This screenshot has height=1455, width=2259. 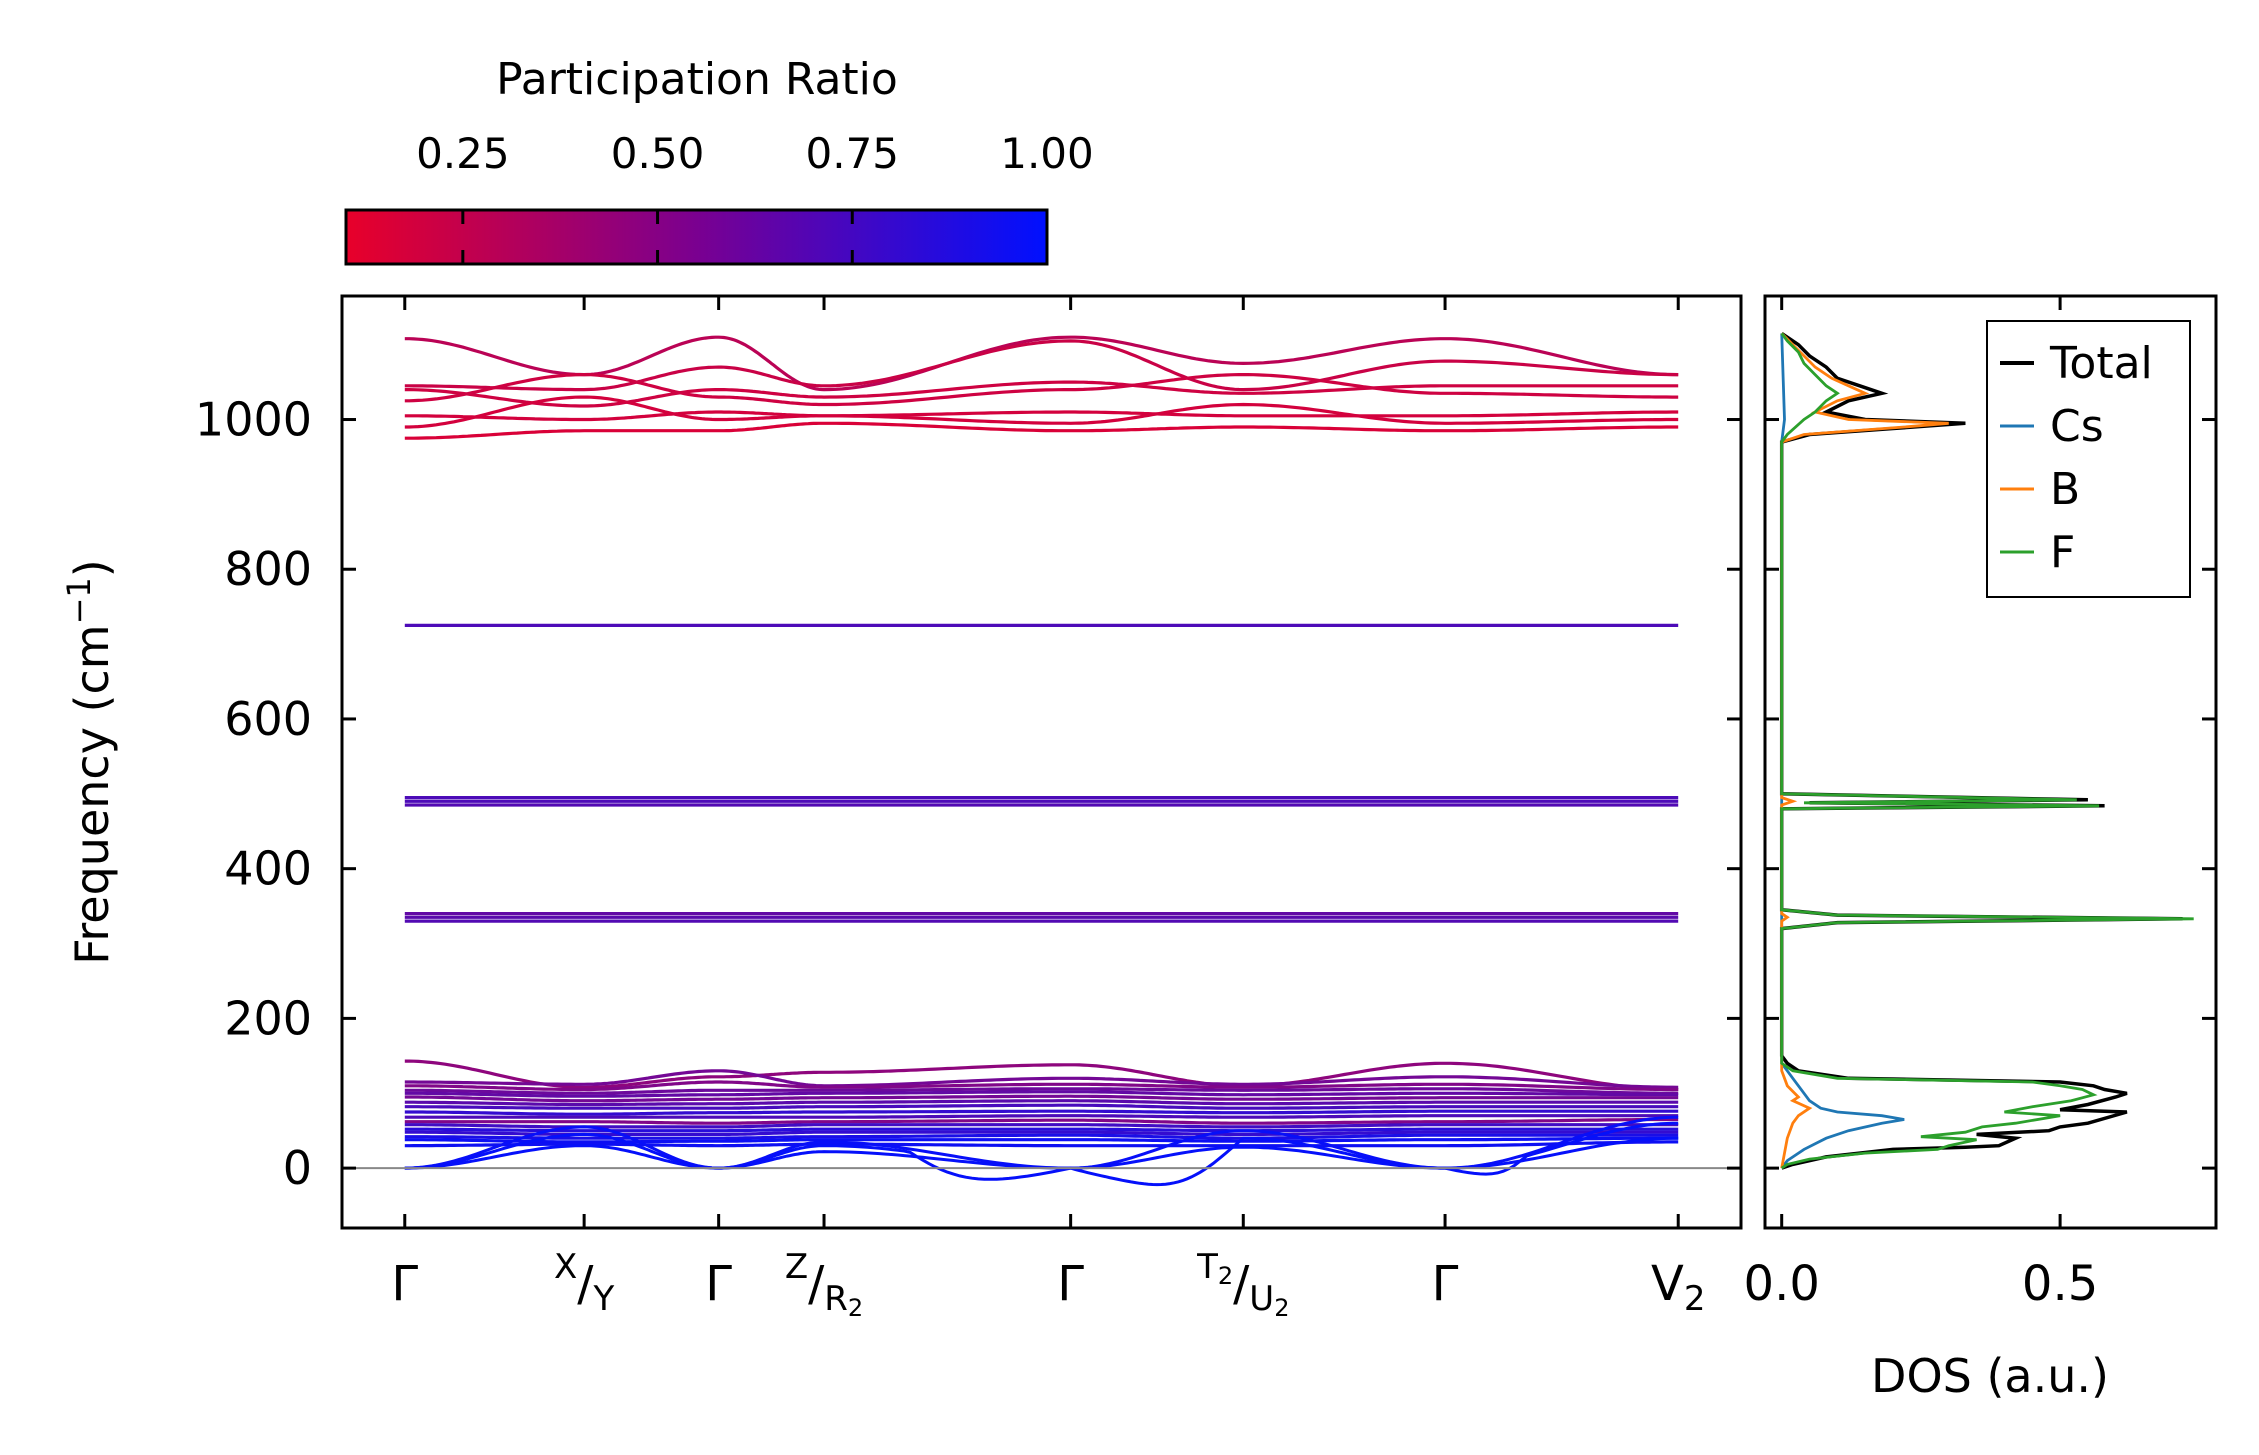 I want to click on band-y-tick-label: 600, so click(x=268, y=719).